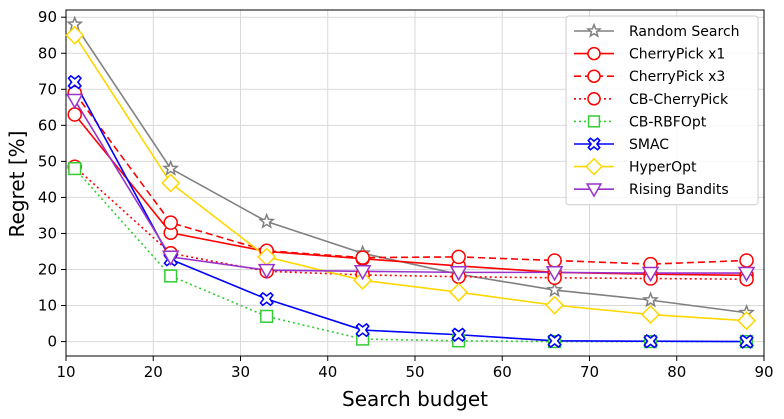  I want to click on x-tick-label: 90, so click(763, 372).